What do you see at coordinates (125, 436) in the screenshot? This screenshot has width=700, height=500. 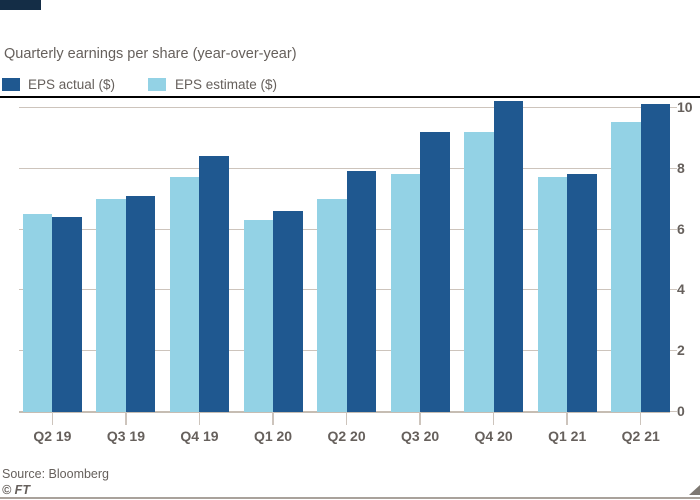 I see `x-tick-label: Q3 19` at bounding box center [125, 436].